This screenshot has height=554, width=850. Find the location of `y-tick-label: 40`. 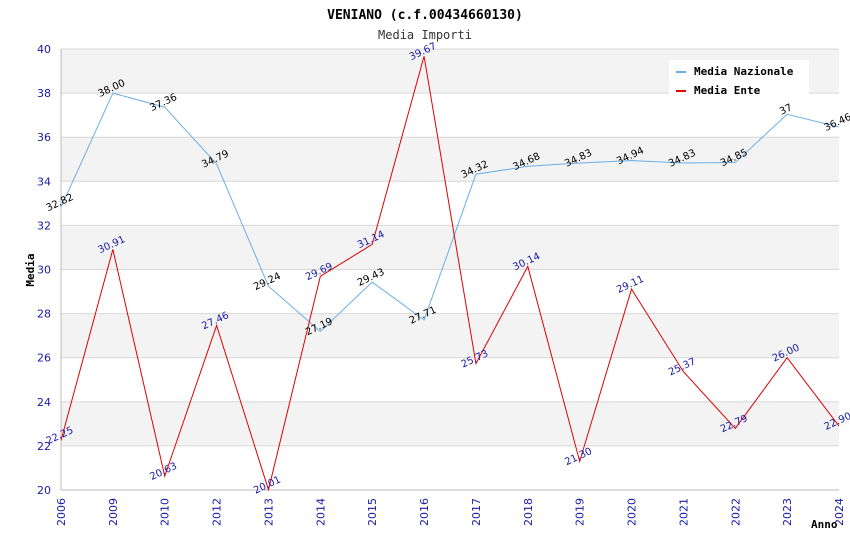

y-tick-label: 40 is located at coordinates (44, 49).